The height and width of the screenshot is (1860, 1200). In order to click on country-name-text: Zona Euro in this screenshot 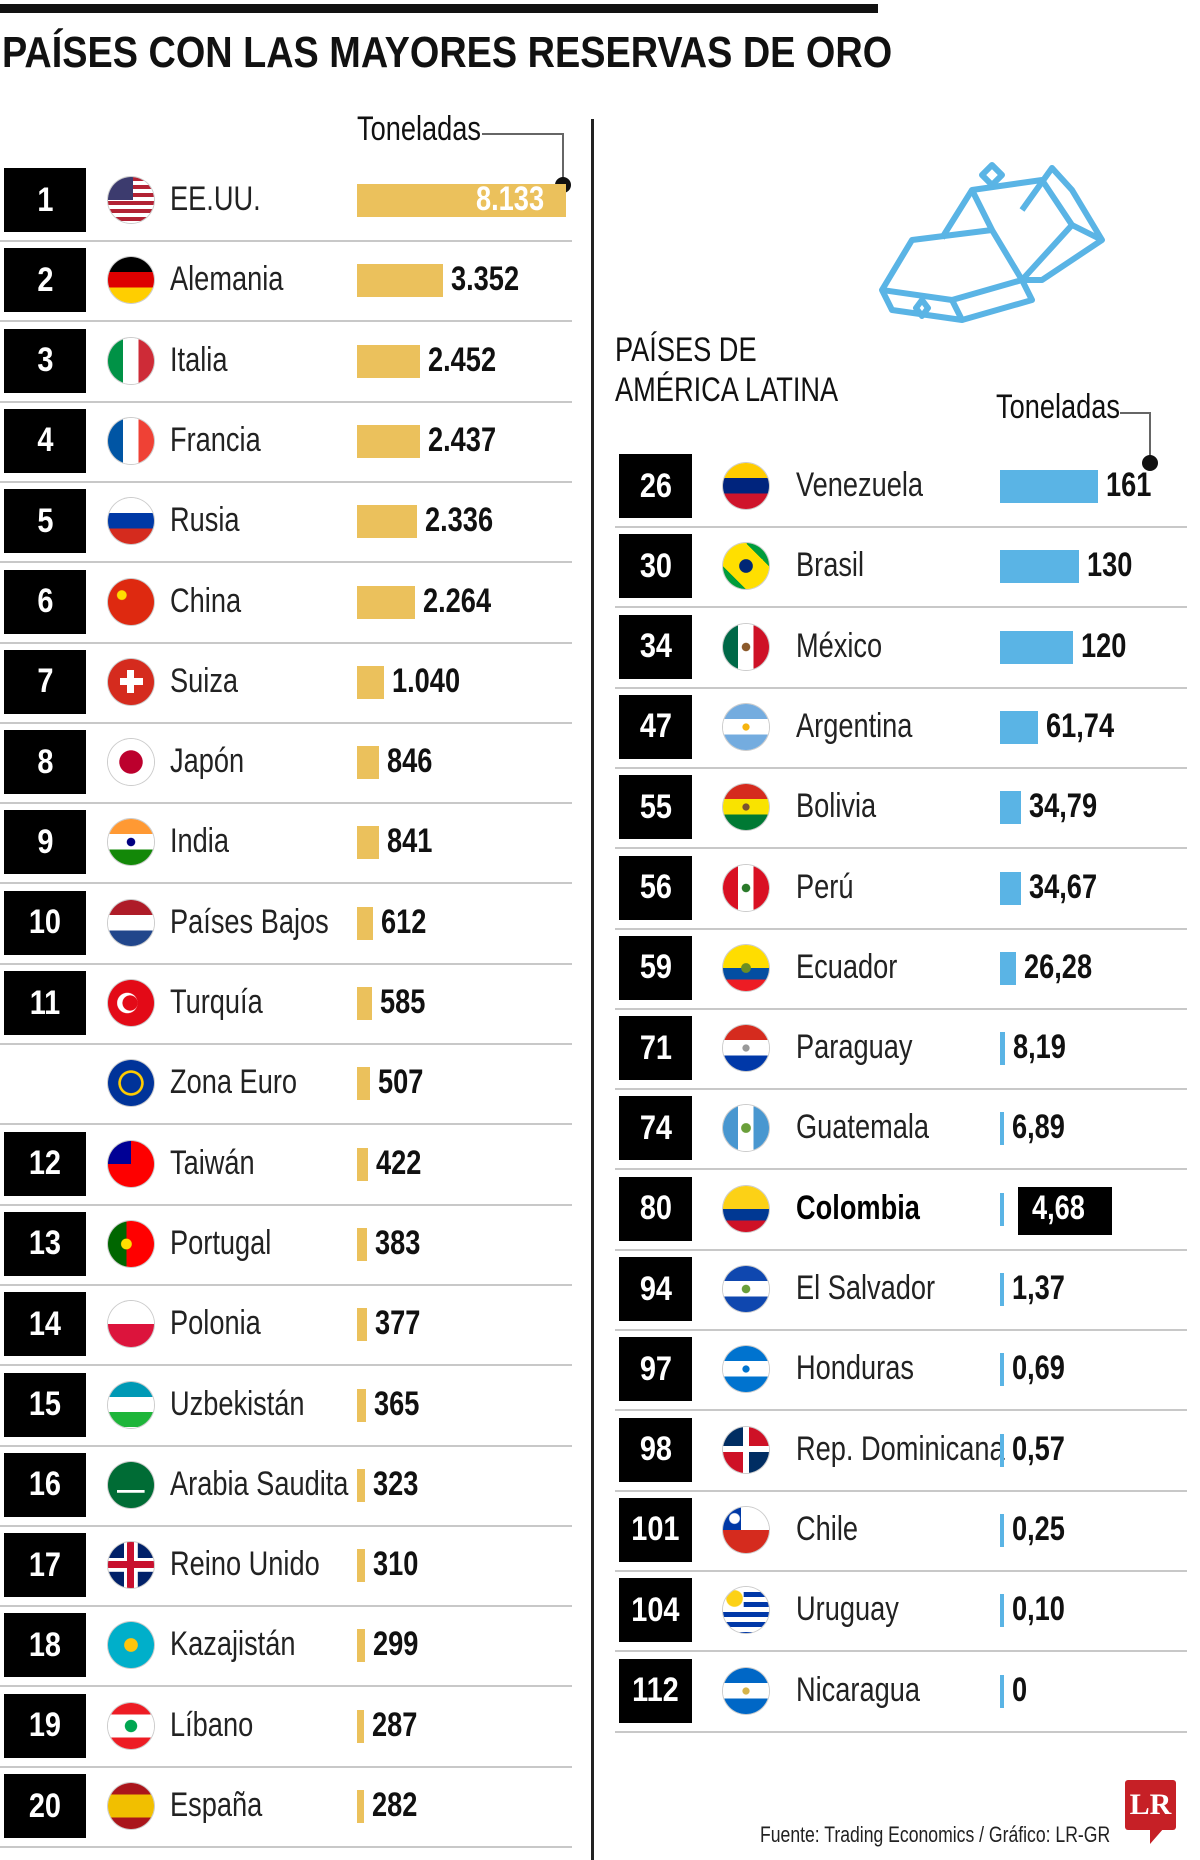, I will do `click(234, 1082)`.